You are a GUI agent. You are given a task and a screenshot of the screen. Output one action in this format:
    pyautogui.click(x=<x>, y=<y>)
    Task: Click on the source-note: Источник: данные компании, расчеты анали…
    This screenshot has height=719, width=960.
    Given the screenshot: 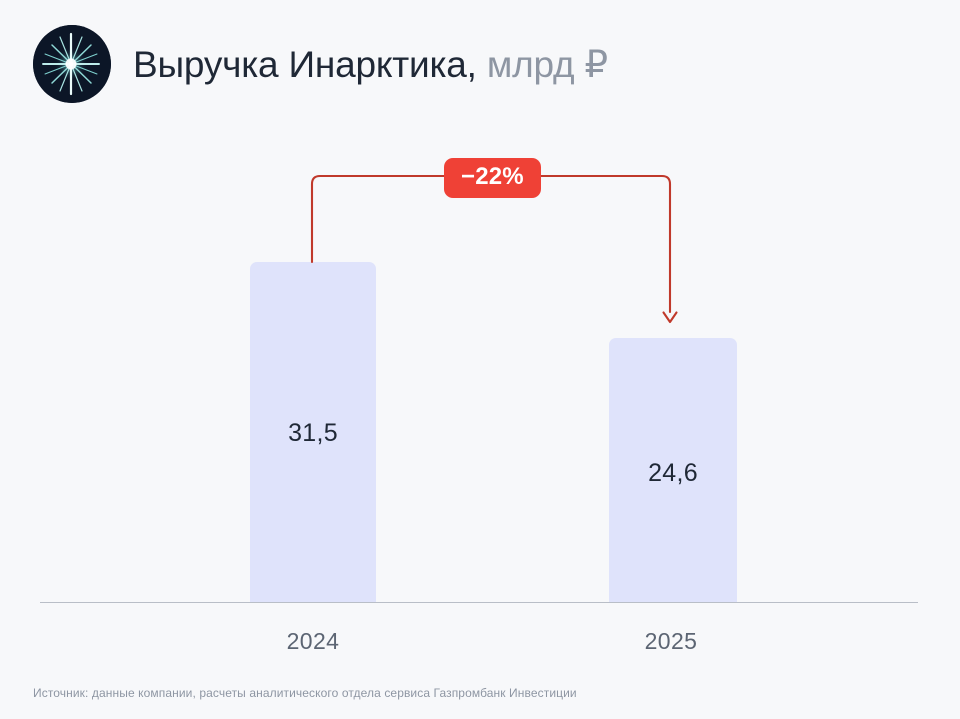 What is the action you would take?
    pyautogui.click(x=305, y=693)
    